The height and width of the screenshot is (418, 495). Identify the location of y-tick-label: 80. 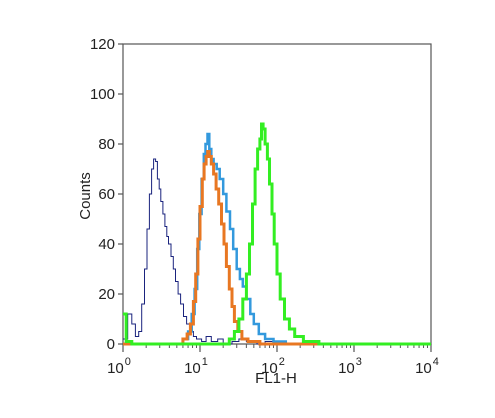
(106, 144).